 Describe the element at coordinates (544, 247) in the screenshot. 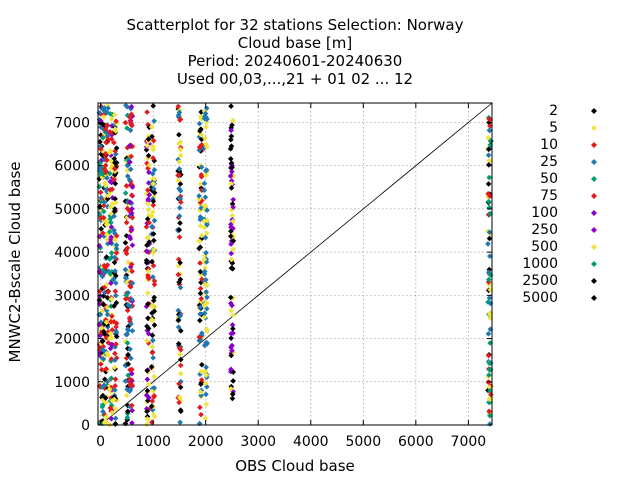

I see `legend-label: 500` at that location.